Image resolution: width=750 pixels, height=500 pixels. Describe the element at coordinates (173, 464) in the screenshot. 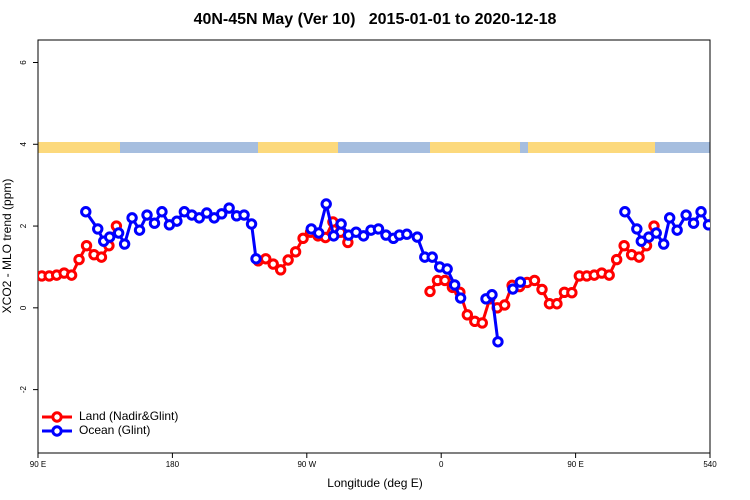

I see `x-tick-label: 180` at that location.